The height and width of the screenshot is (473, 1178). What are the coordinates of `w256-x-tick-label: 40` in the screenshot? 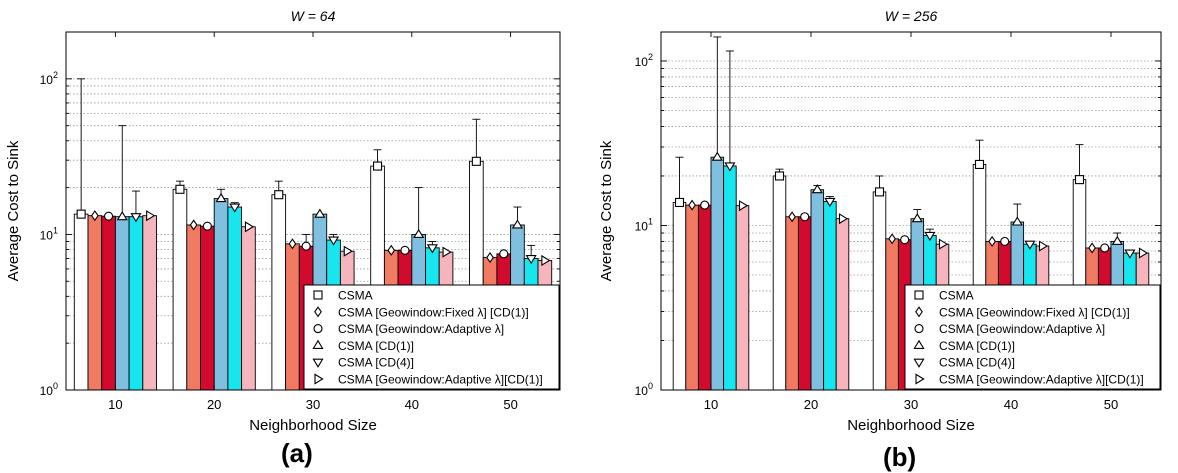 It's located at (1011, 404).